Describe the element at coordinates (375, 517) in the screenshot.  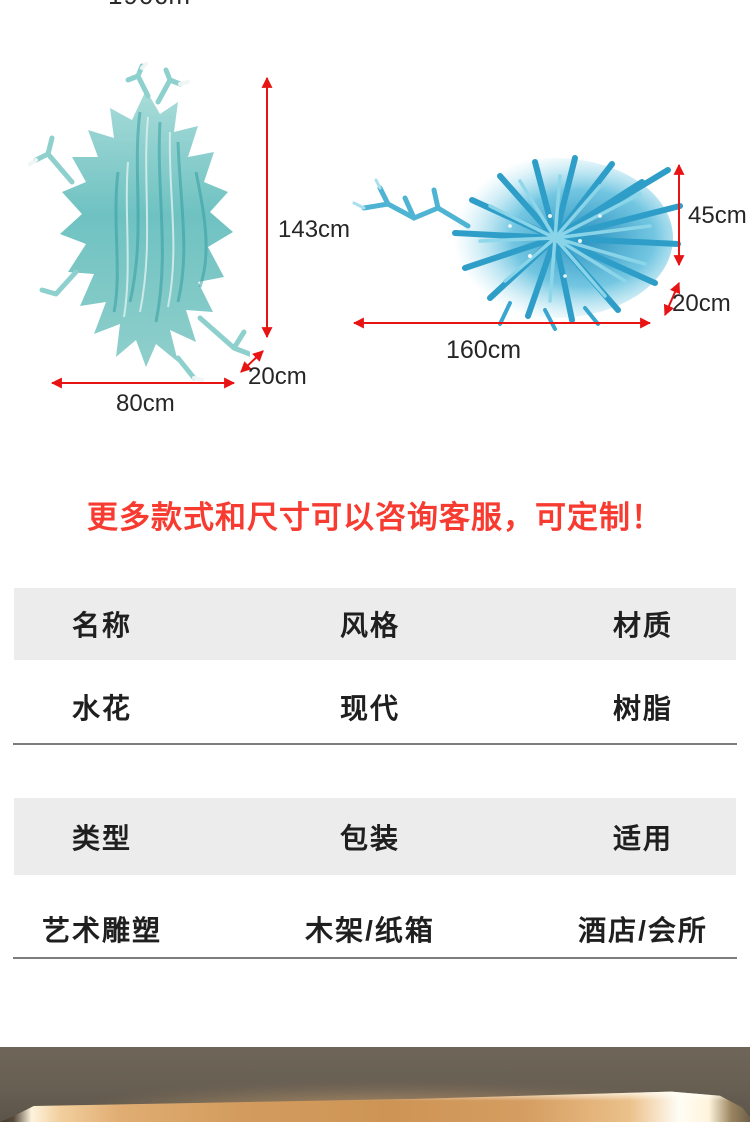
I see `promo-text: 更多款式和尺寸可以咨询客服，可定制！` at that location.